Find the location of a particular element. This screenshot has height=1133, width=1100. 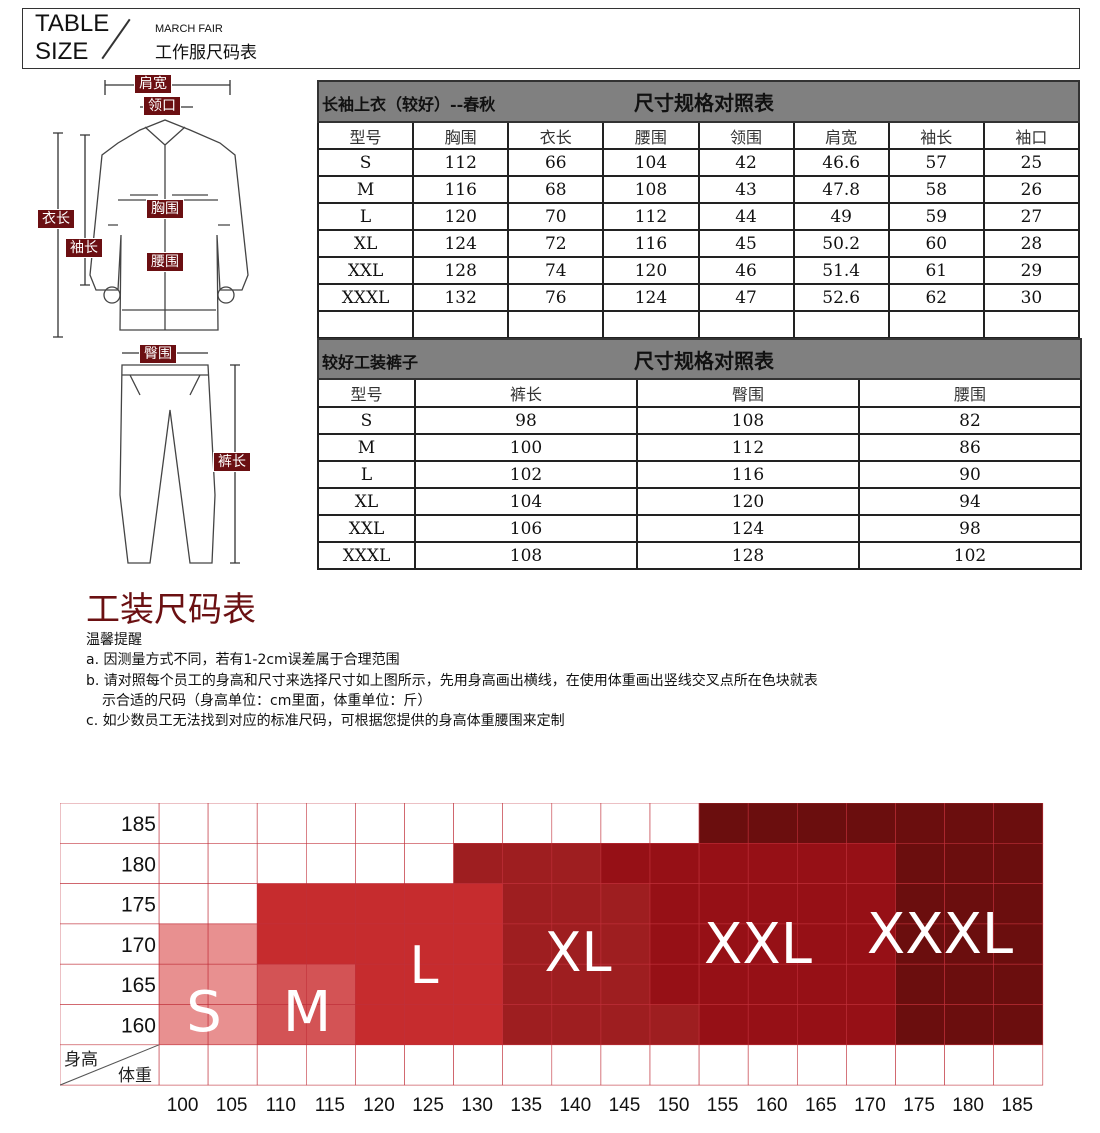

y-tick-label: 185 is located at coordinates (138, 824).